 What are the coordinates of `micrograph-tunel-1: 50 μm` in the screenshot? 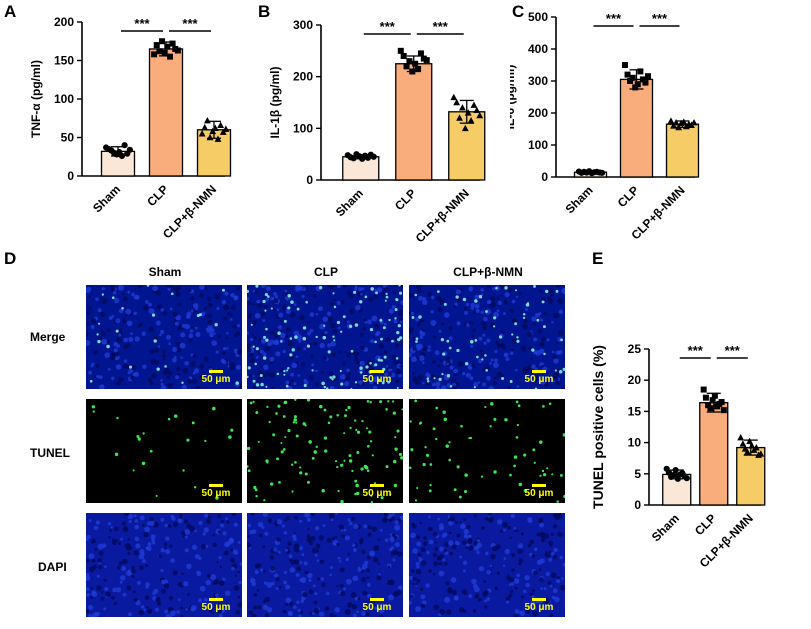 It's located at (325, 451).